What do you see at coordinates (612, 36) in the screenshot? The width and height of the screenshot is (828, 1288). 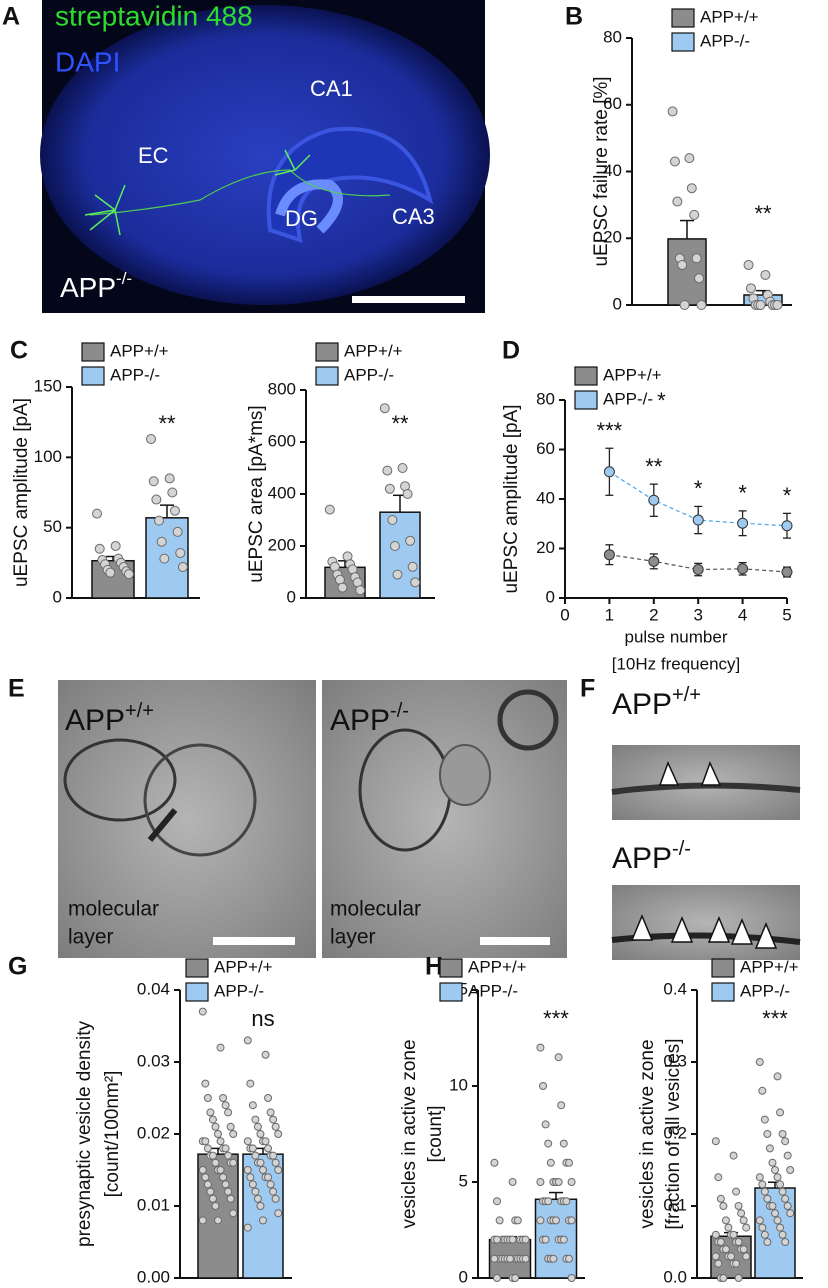 I see `y-tick-label: 80` at bounding box center [612, 36].